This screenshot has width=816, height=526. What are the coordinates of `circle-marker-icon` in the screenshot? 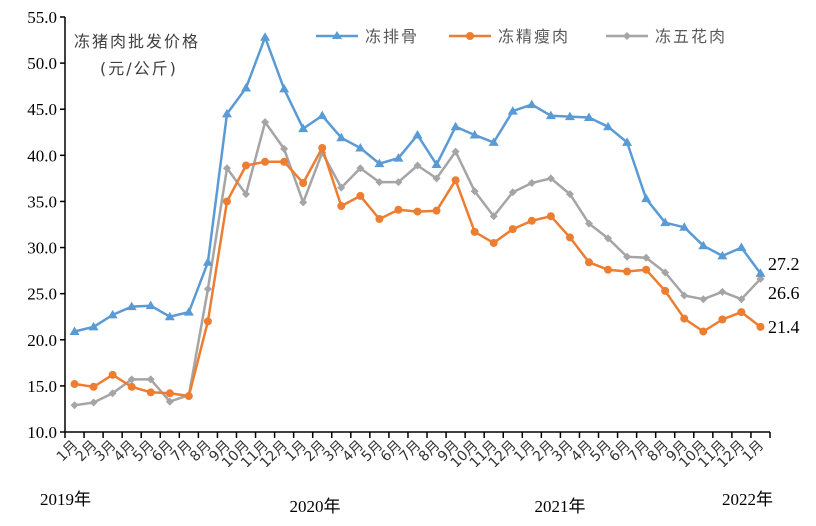 It's located at (470, 36).